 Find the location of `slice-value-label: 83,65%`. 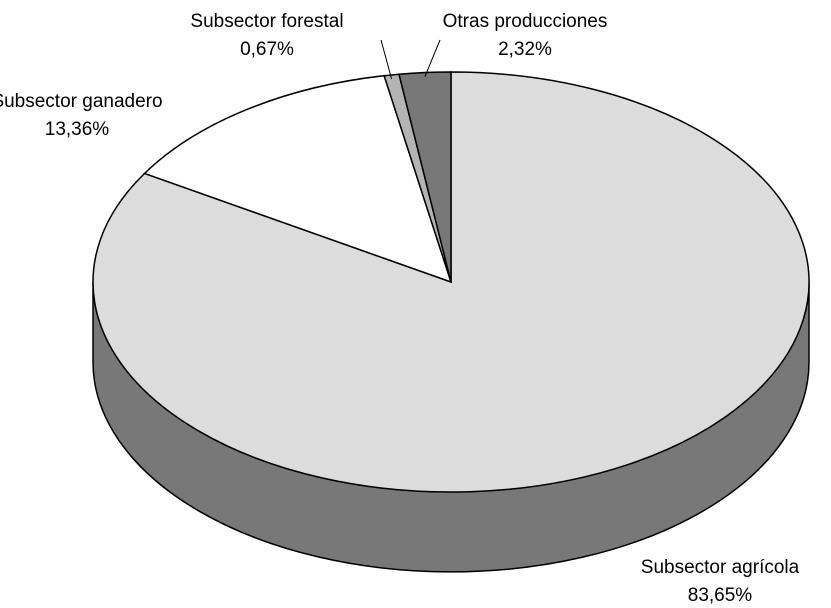

slice-value-label: 83,65% is located at coordinates (720, 595).